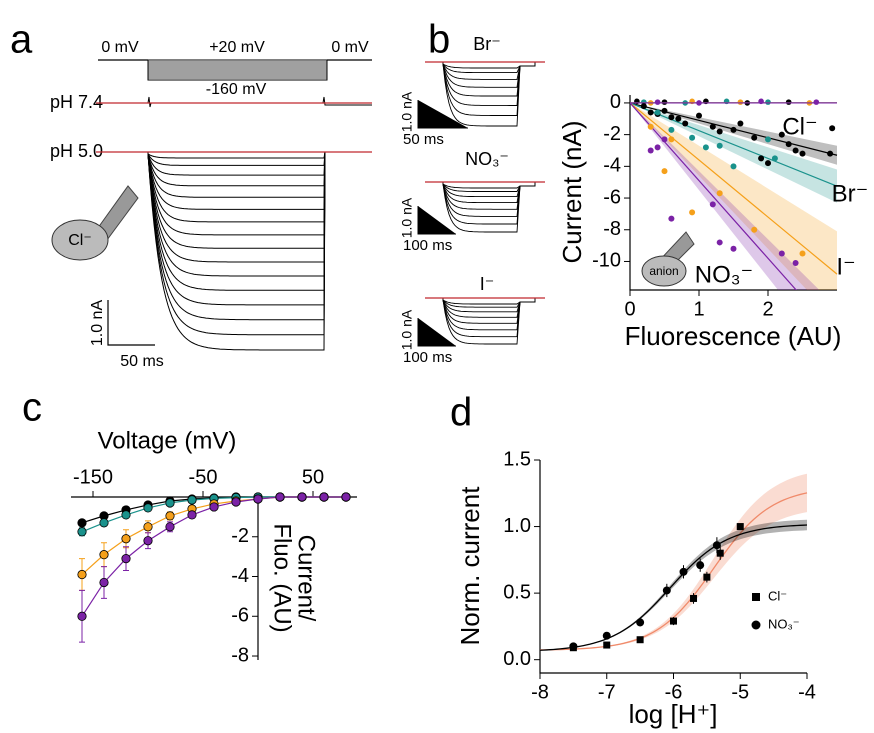 The height and width of the screenshot is (733, 874). Describe the element at coordinates (97, 323) in the screenshot. I see `scale-current: 1.0 nA` at that location.